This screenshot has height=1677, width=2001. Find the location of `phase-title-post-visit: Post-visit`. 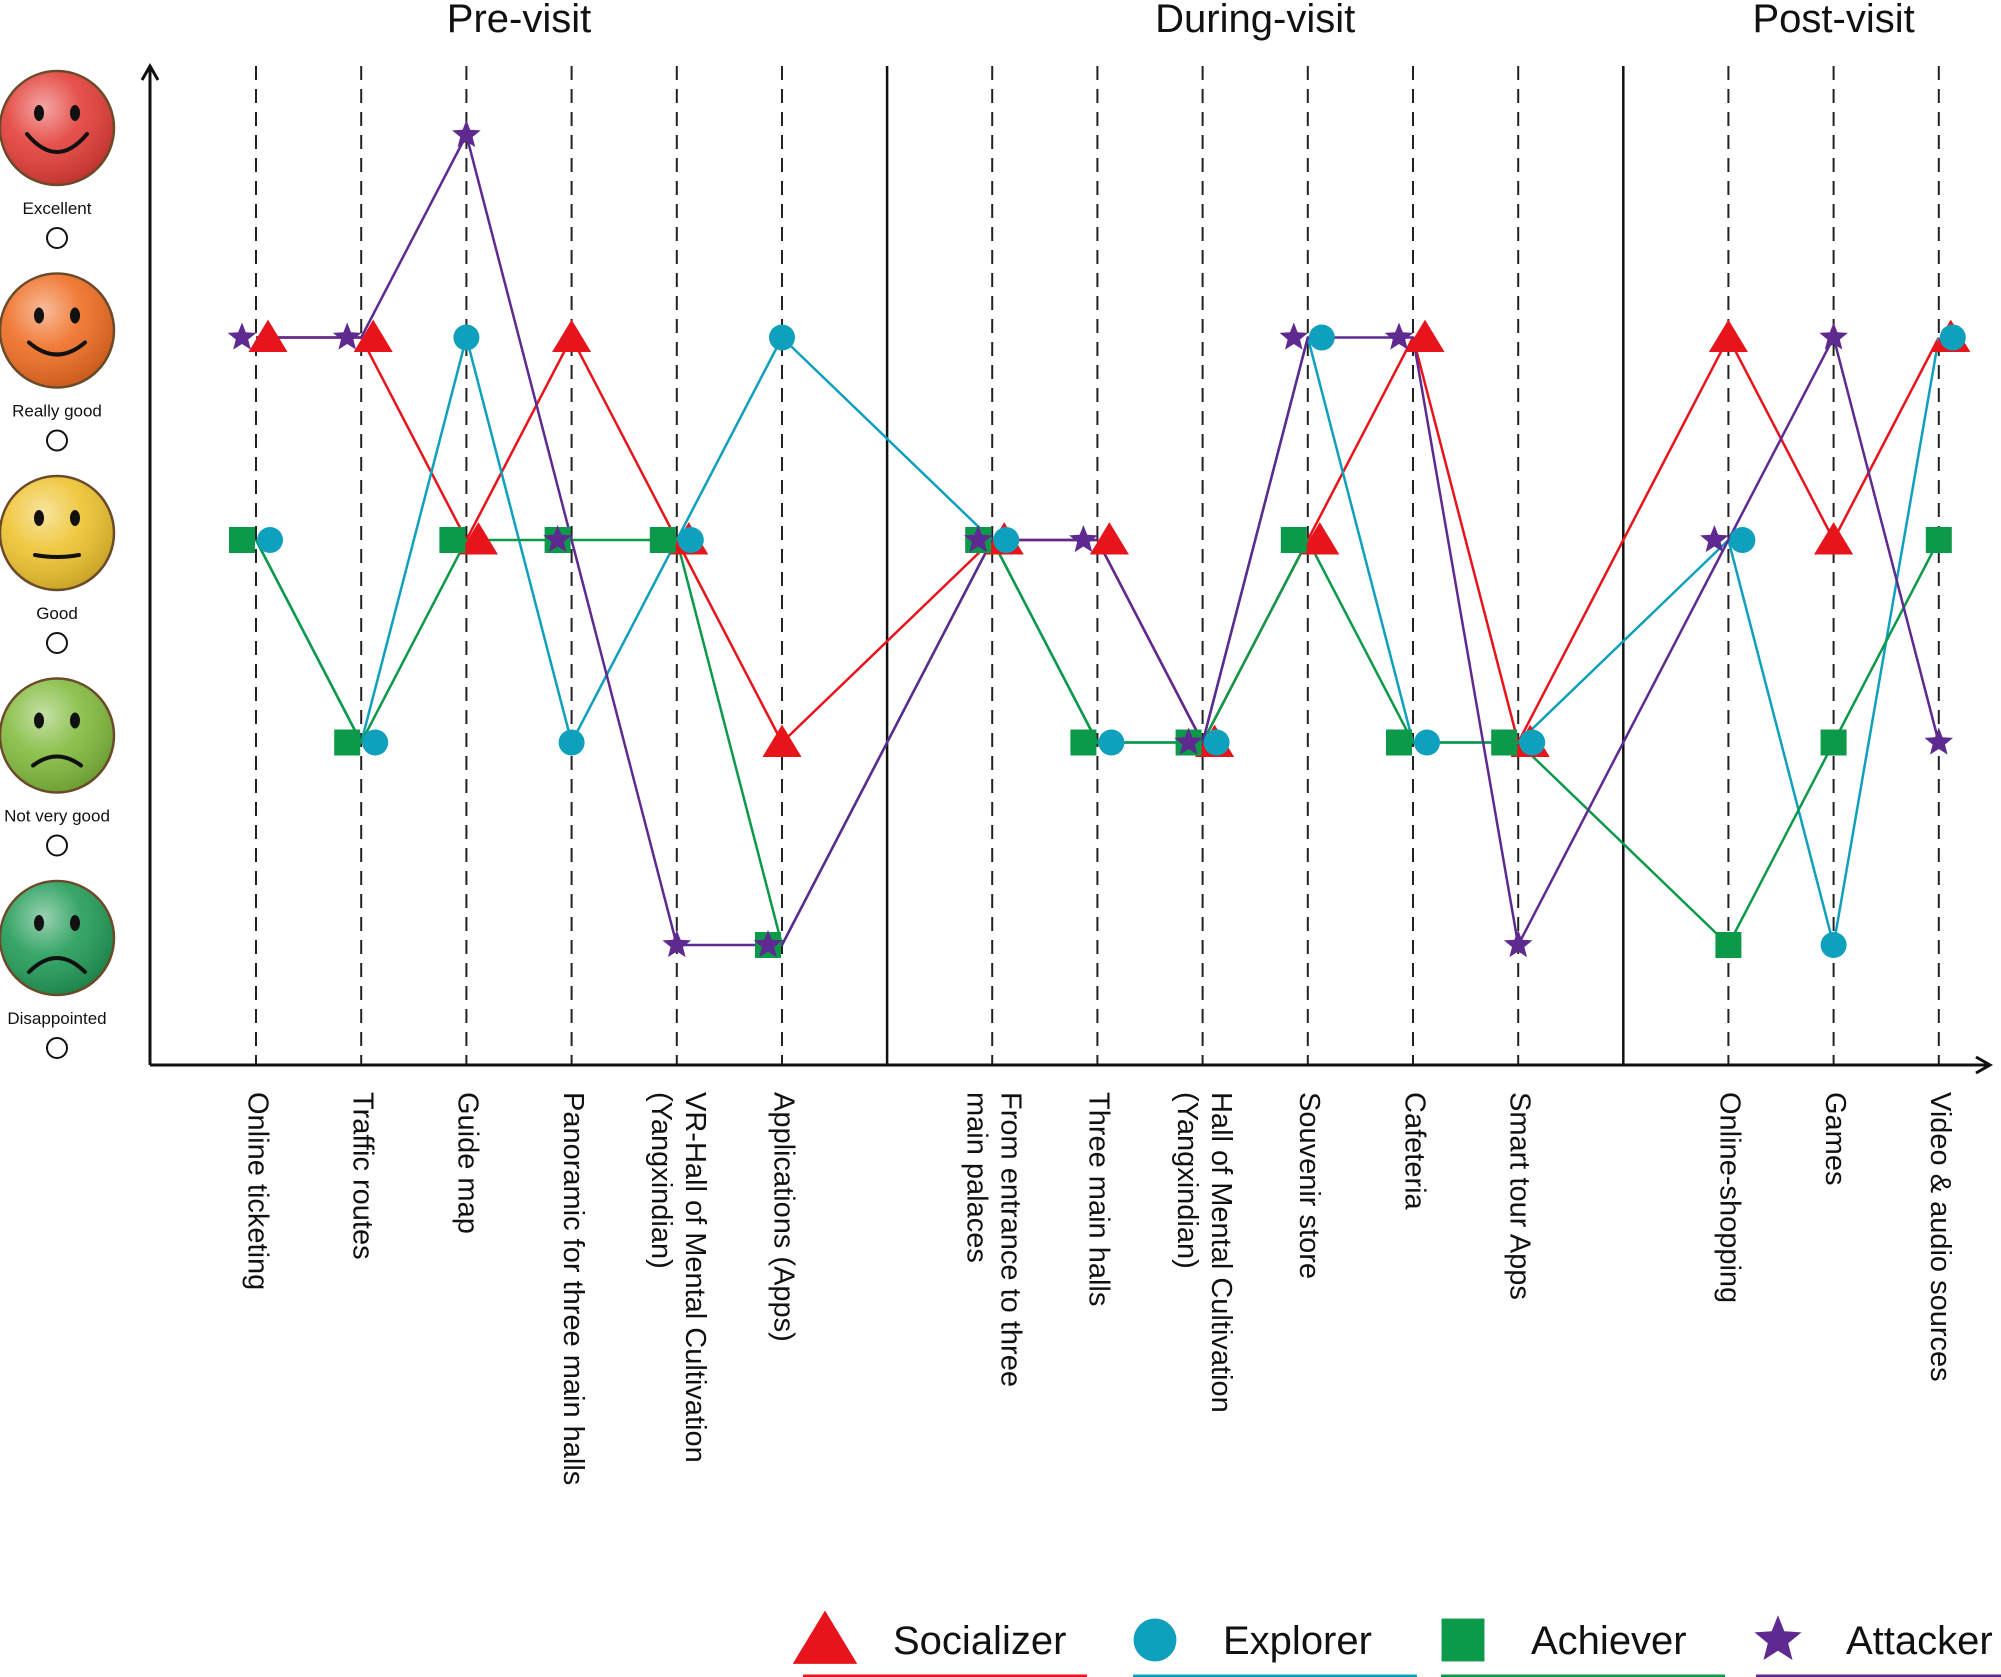

phase-title-post-visit: Post-visit is located at coordinates (1833, 20).